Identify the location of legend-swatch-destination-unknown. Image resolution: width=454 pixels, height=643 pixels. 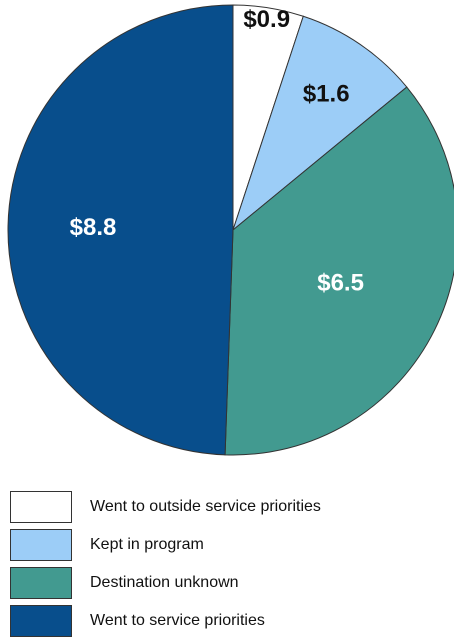
(41, 583).